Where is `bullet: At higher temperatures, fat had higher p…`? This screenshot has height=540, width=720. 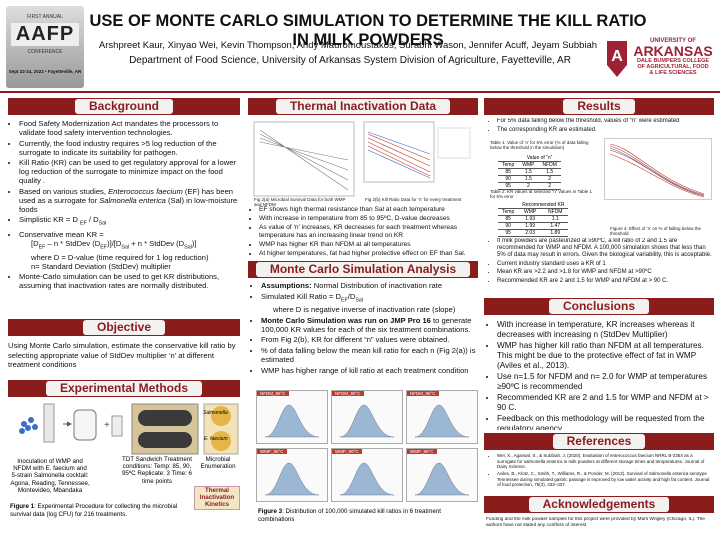 bullet: At higher temperatures, fat had higher p… is located at coordinates (368, 254).